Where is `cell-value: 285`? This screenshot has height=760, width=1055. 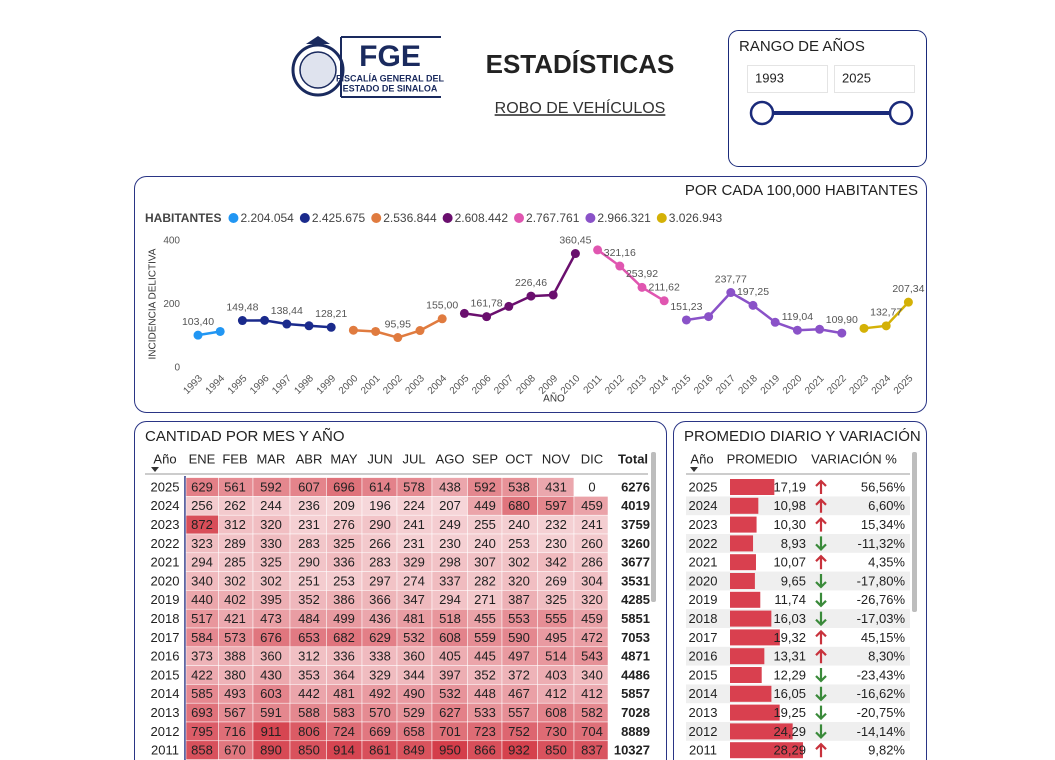
cell-value: 285 is located at coordinates (235, 562).